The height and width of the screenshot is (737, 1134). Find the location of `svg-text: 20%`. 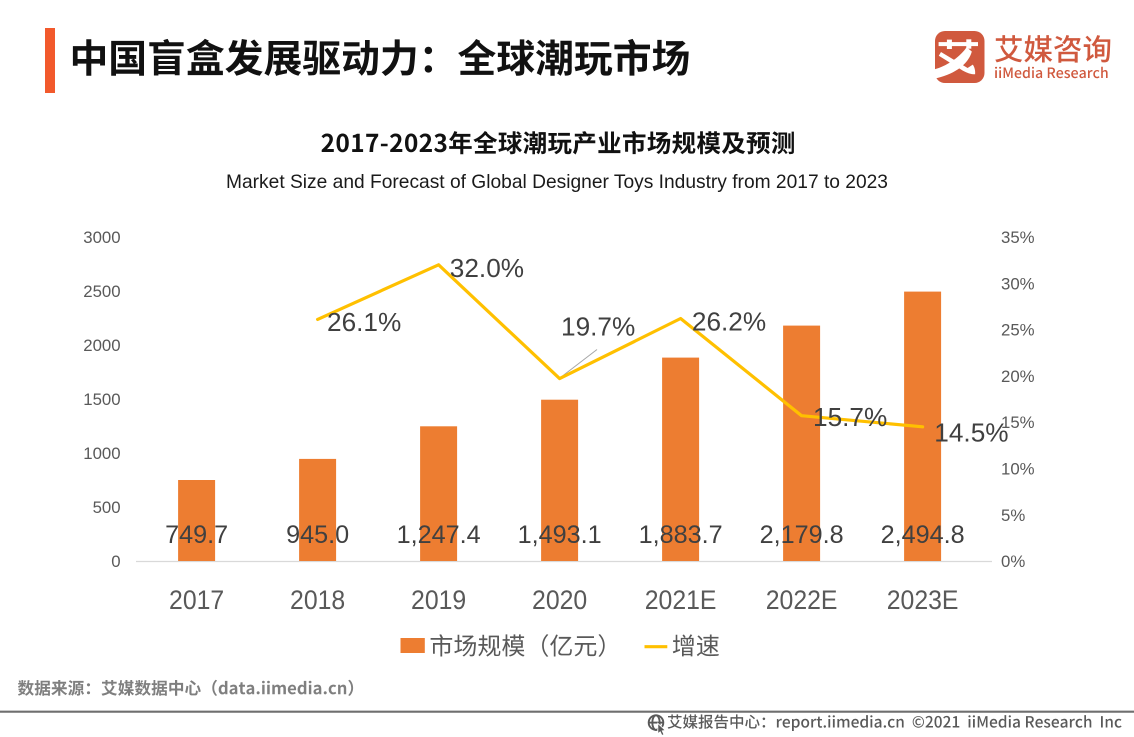

svg-text: 20% is located at coordinates (1018, 376).